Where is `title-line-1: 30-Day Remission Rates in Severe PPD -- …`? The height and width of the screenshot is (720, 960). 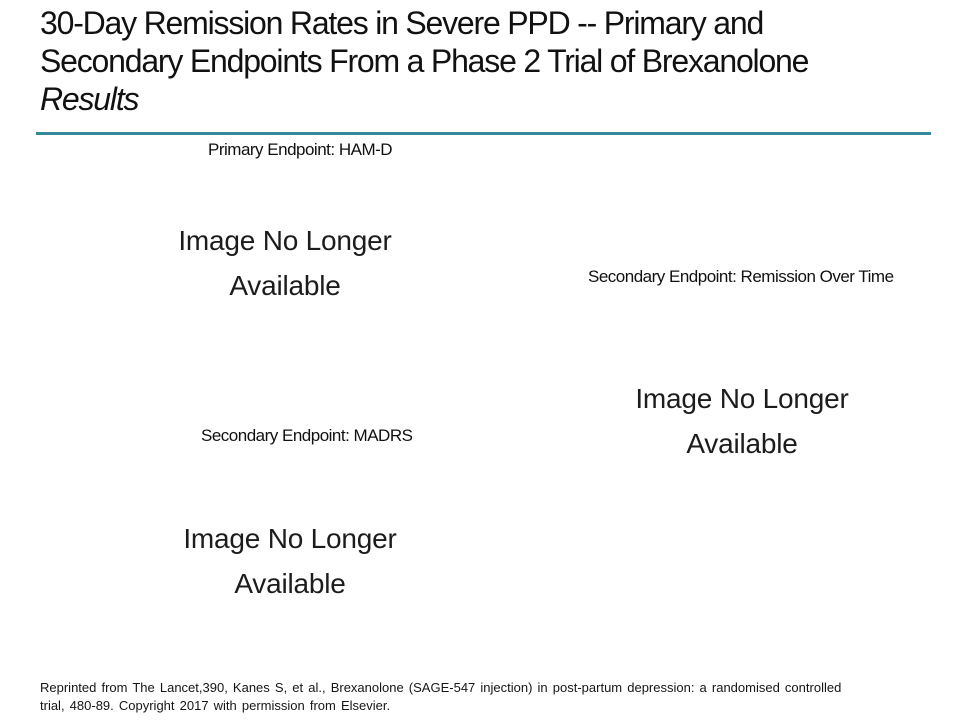 title-line-1: 30-Day Remission Rates in Severe PPD -- … is located at coordinates (402, 23).